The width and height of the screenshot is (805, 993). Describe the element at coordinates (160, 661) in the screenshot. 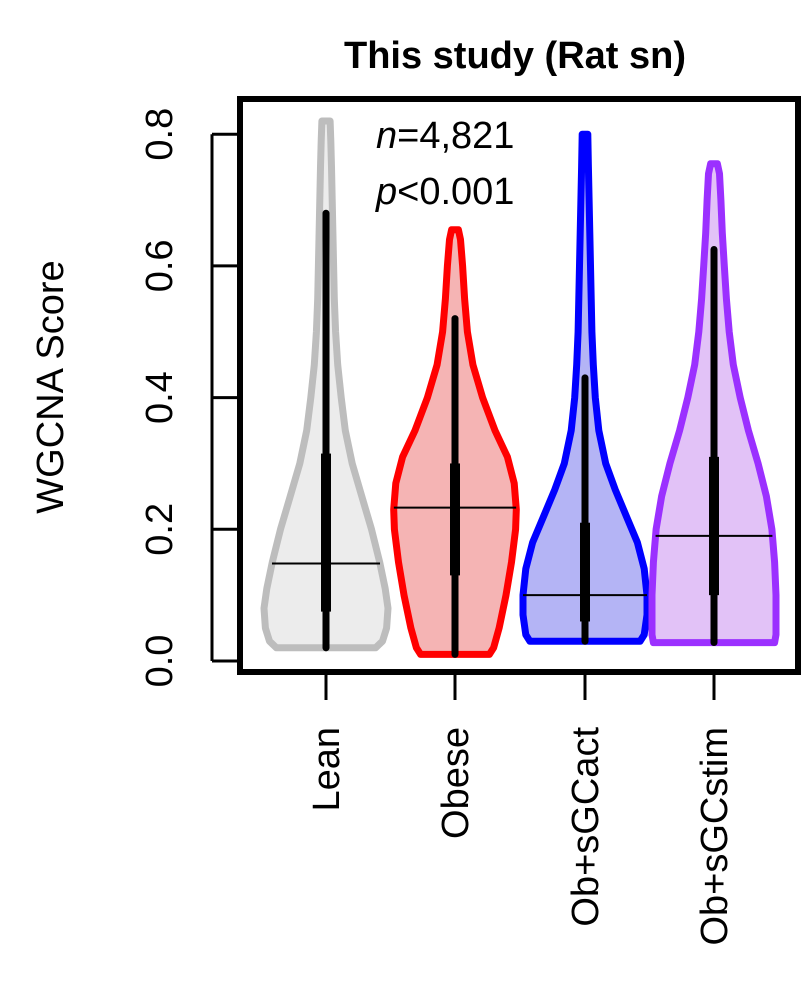

I see `y-tick-label: 0.0` at that location.